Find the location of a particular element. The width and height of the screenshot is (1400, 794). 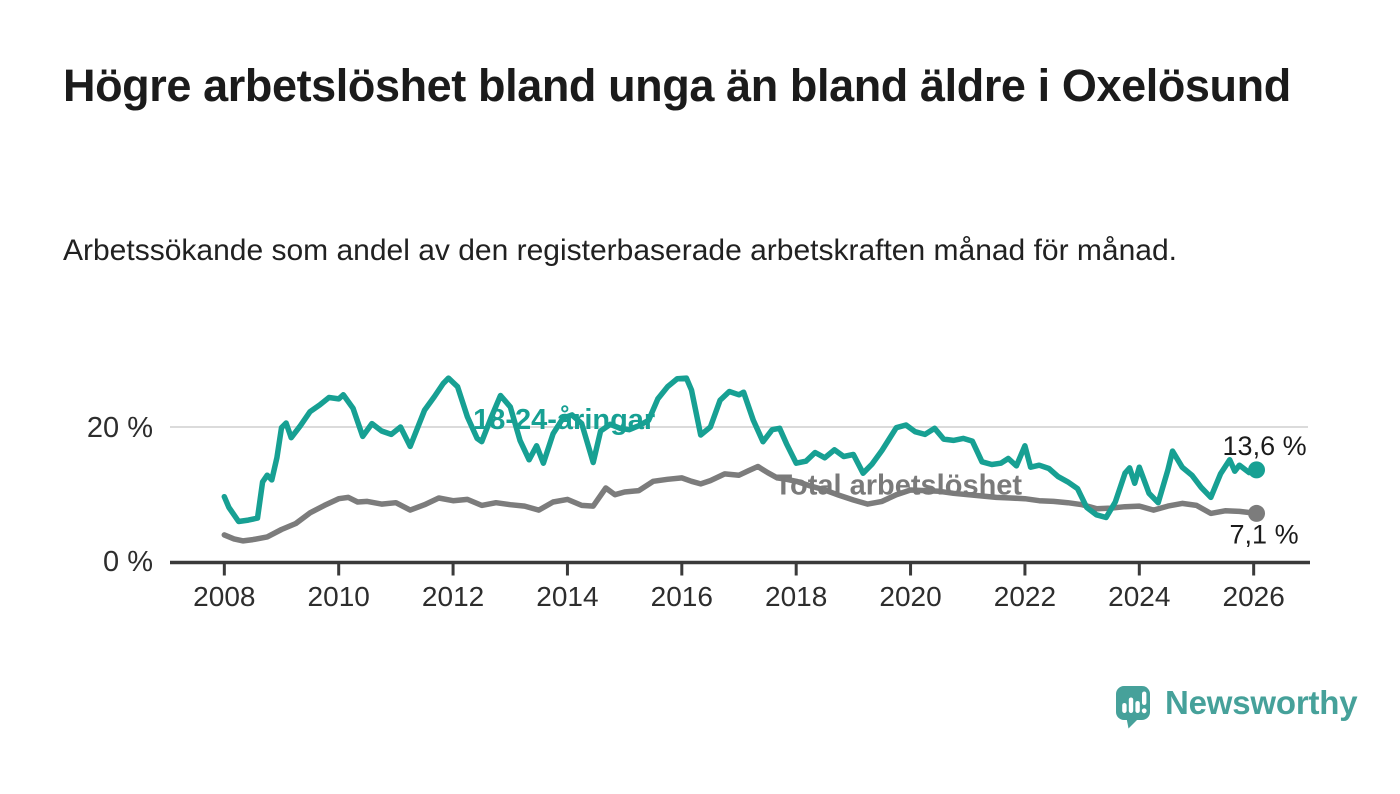

series-label-total: Total arbetslöshet is located at coordinates (898, 486).